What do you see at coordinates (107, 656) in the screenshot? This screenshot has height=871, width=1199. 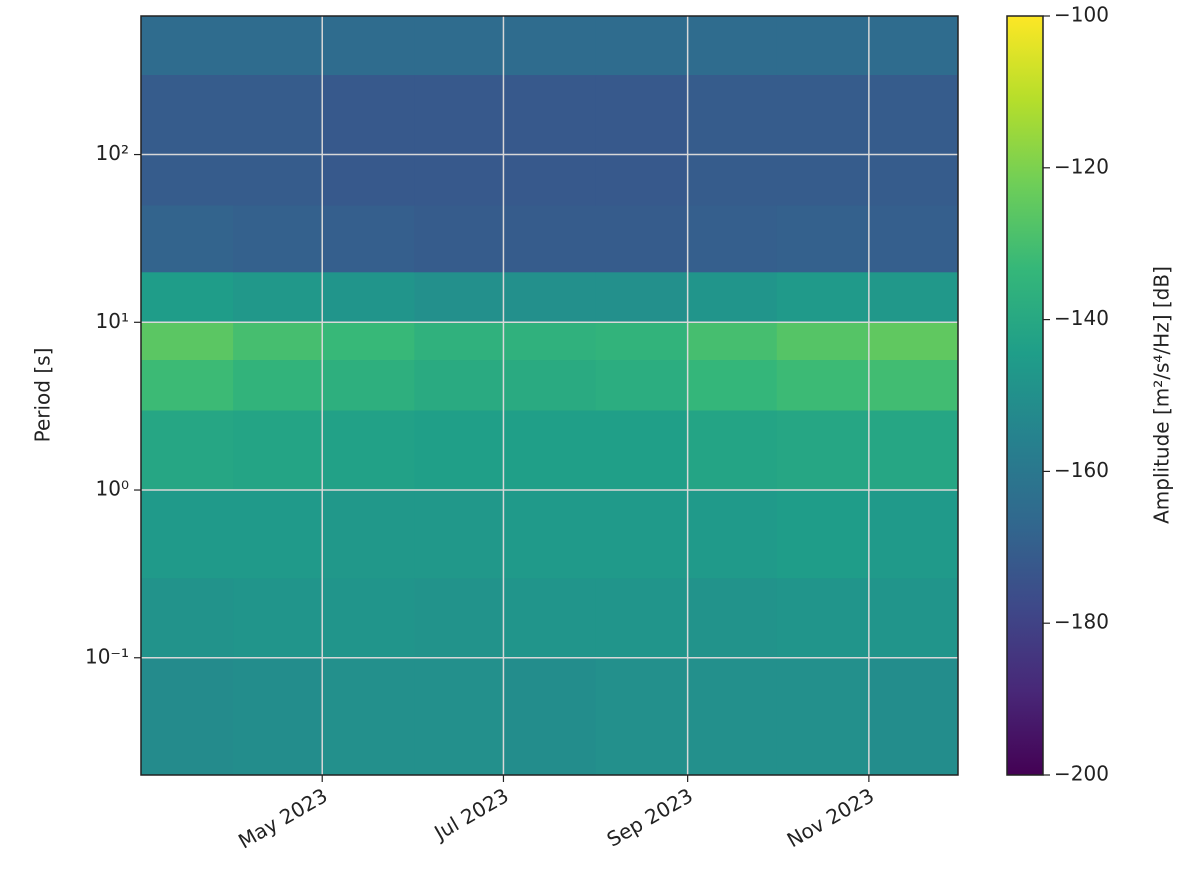 I see `y-tick-label: 10⁻¹` at bounding box center [107, 656].